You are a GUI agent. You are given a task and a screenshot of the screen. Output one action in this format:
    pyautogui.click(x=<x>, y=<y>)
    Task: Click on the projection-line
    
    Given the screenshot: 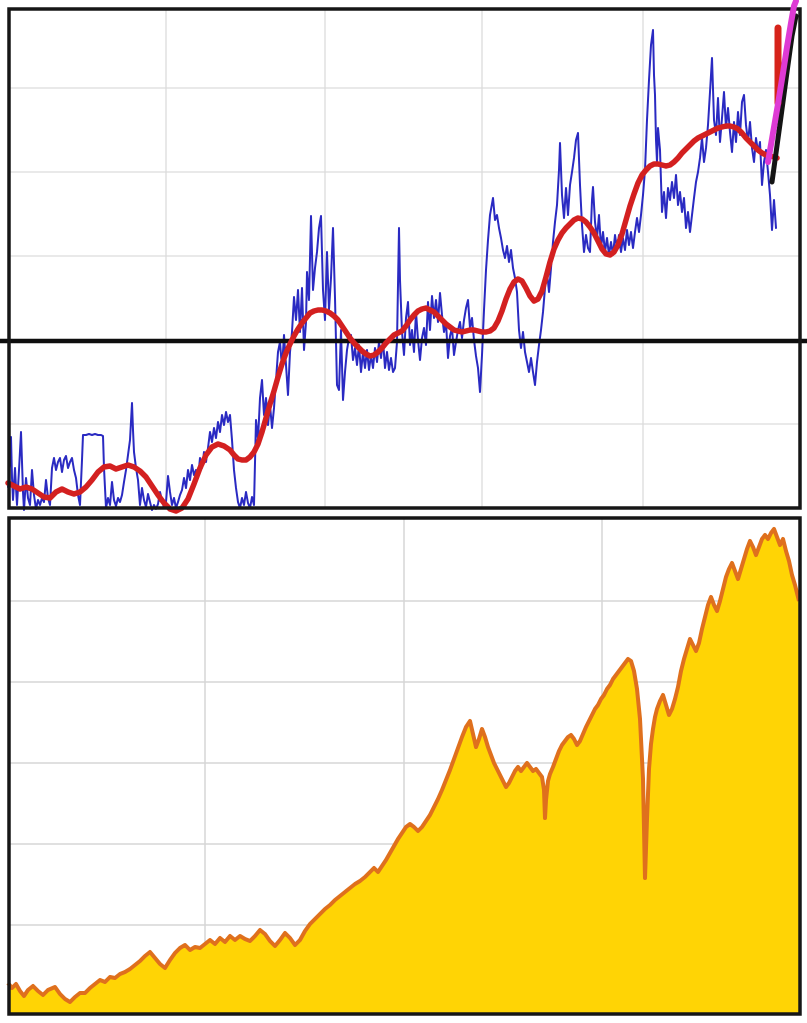 What is the action you would take?
    pyautogui.click(x=782, y=82)
    